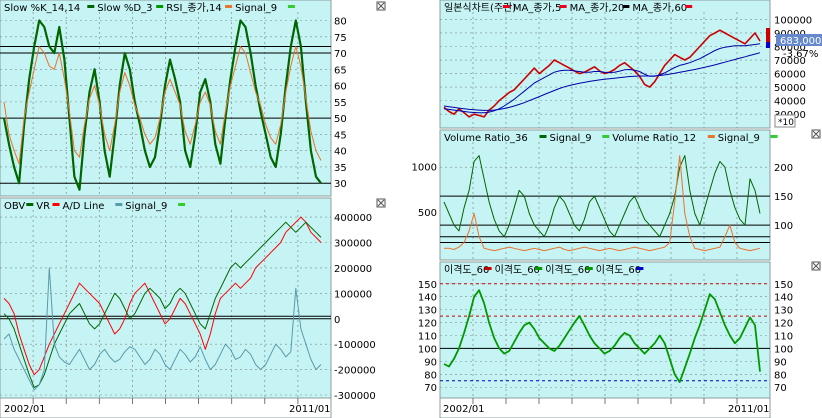 The height and width of the screenshot is (418, 822). Describe the element at coordinates (340, 184) in the screenshot. I see `stochastic-tick-label: 30` at that location.